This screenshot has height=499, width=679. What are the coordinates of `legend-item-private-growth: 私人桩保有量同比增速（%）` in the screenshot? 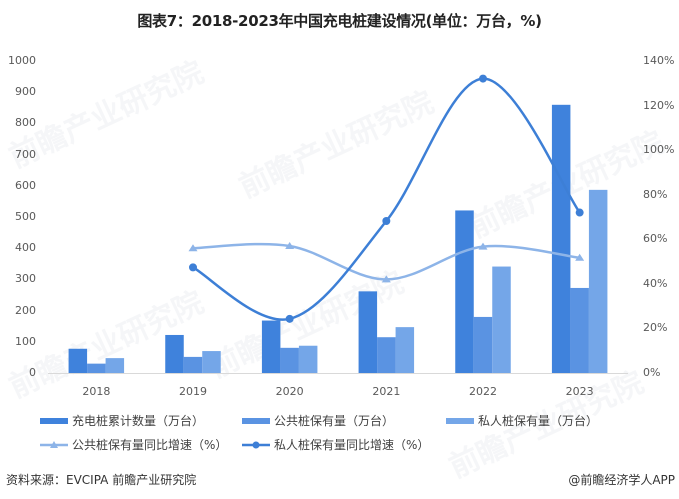 It's located at (335, 444).